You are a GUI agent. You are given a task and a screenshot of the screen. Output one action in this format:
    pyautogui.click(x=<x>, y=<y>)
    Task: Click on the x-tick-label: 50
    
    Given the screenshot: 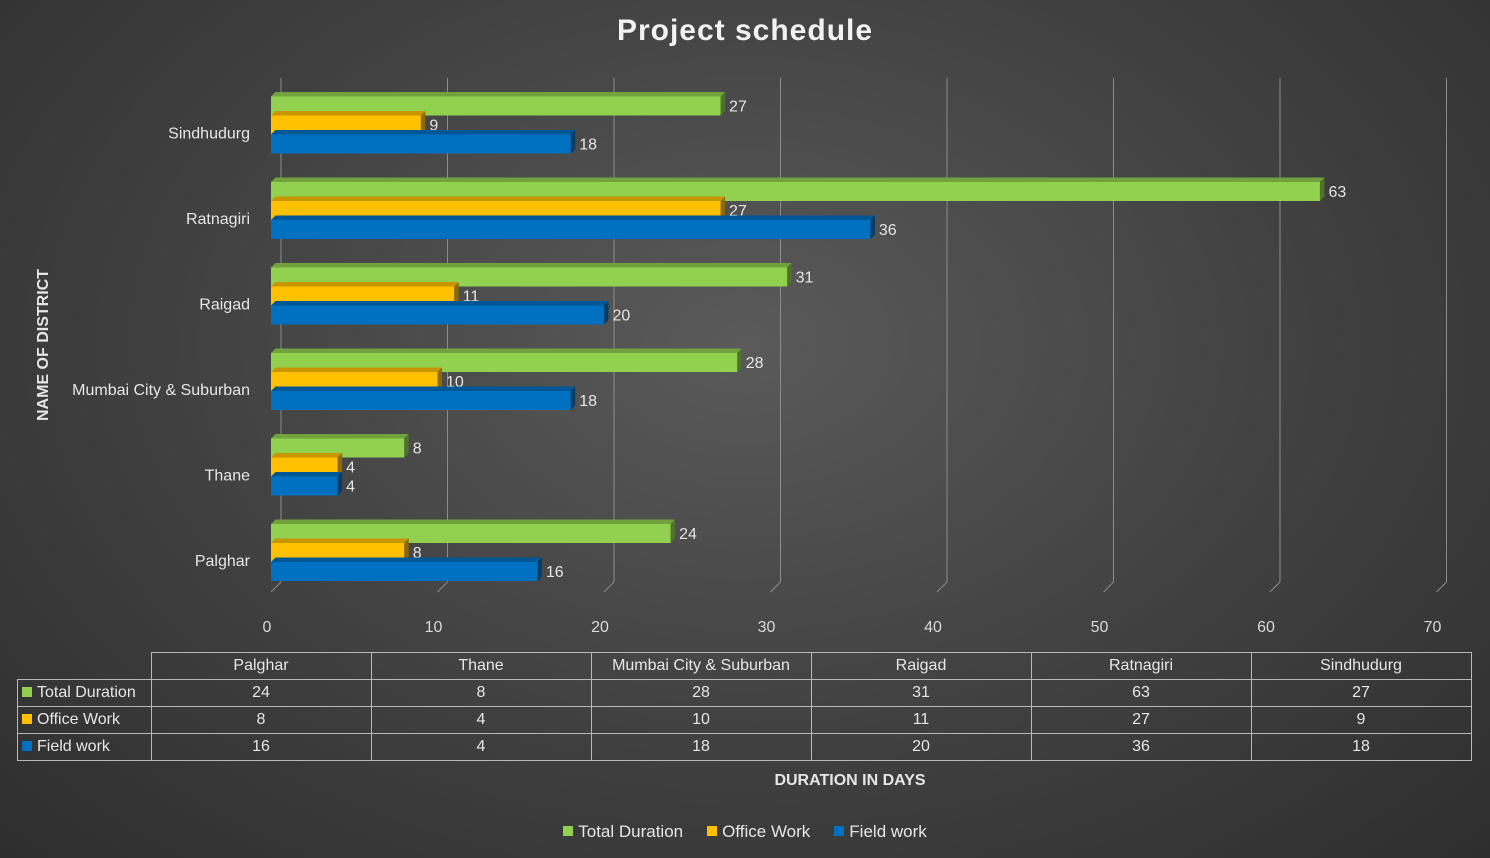 What is the action you would take?
    pyautogui.click(x=1100, y=627)
    